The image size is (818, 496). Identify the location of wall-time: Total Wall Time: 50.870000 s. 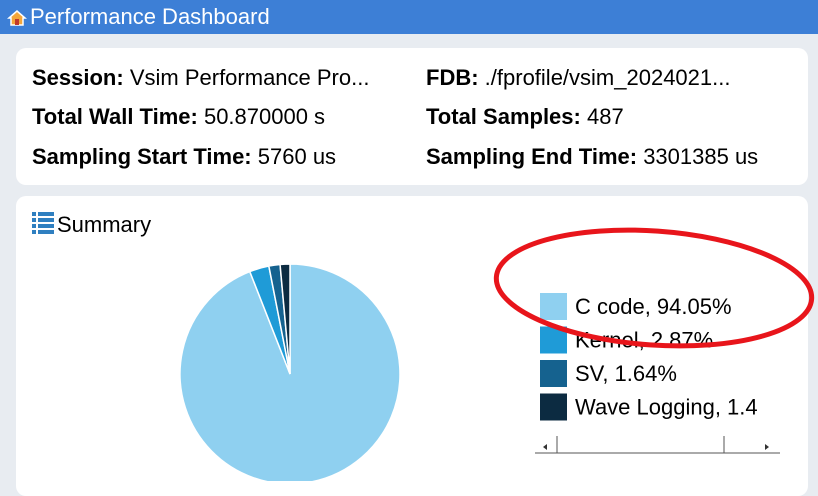
(178, 117).